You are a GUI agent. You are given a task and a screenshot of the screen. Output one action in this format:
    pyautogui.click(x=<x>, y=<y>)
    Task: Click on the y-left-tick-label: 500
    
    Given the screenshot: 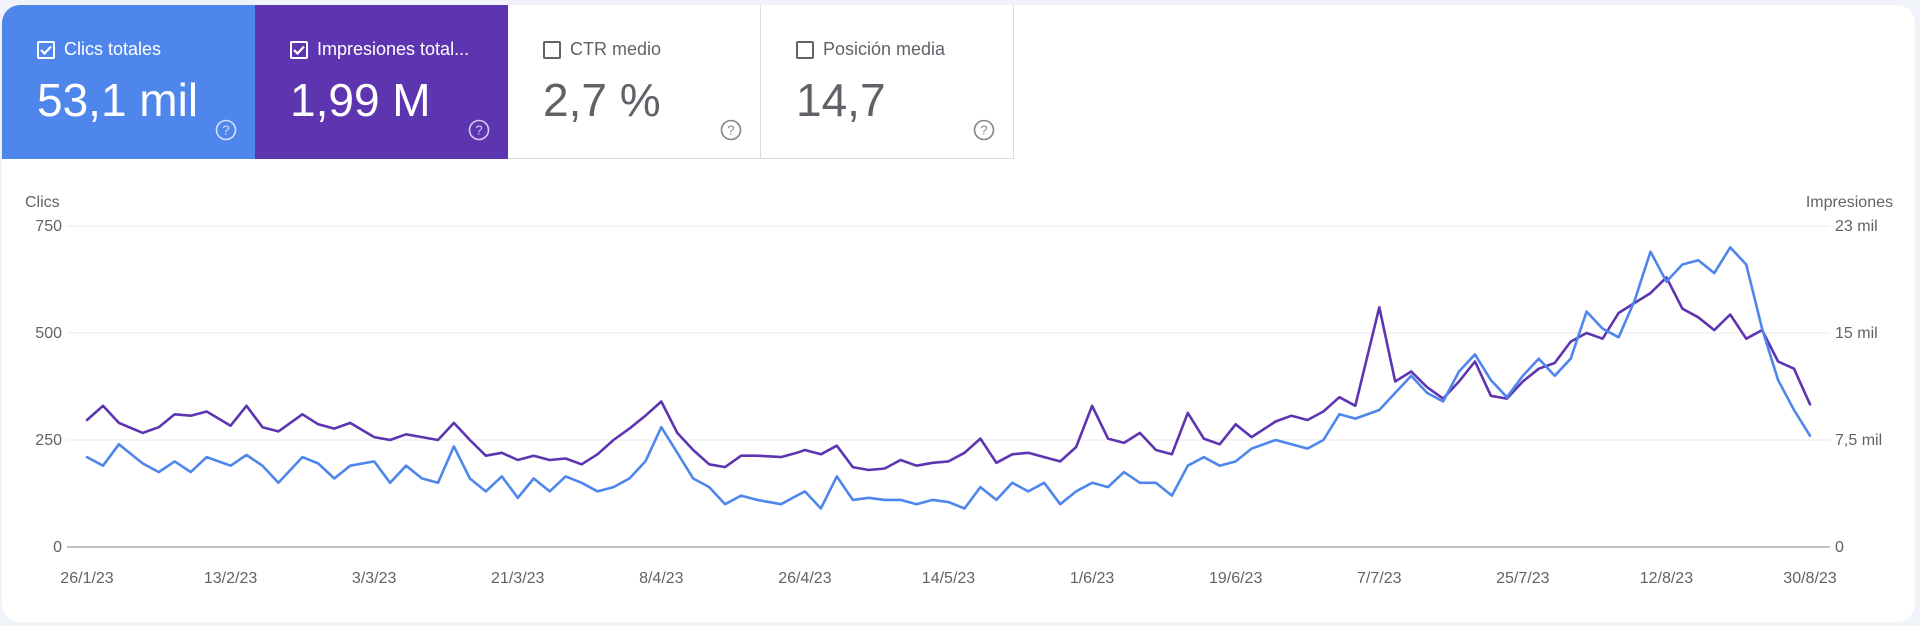 What is the action you would take?
    pyautogui.click(x=48, y=333)
    